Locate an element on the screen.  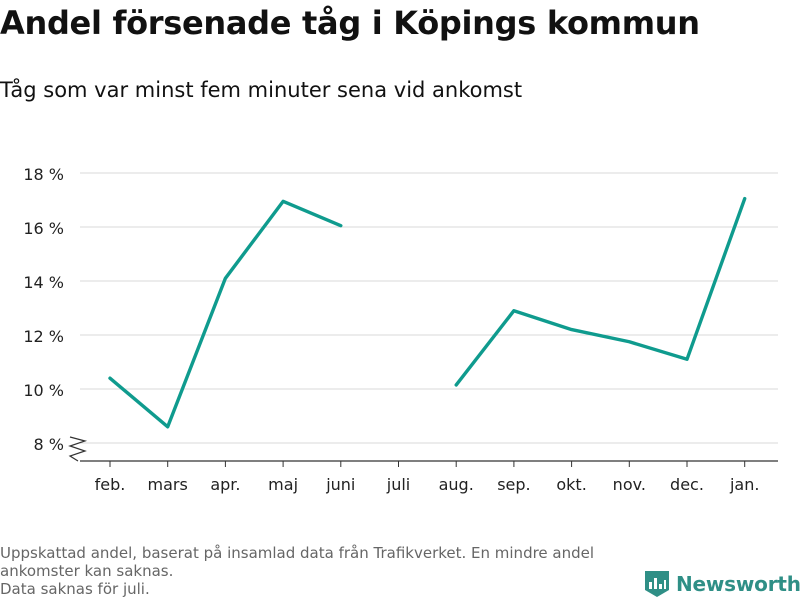
x-tick-label: juni is located at coordinates (340, 484).